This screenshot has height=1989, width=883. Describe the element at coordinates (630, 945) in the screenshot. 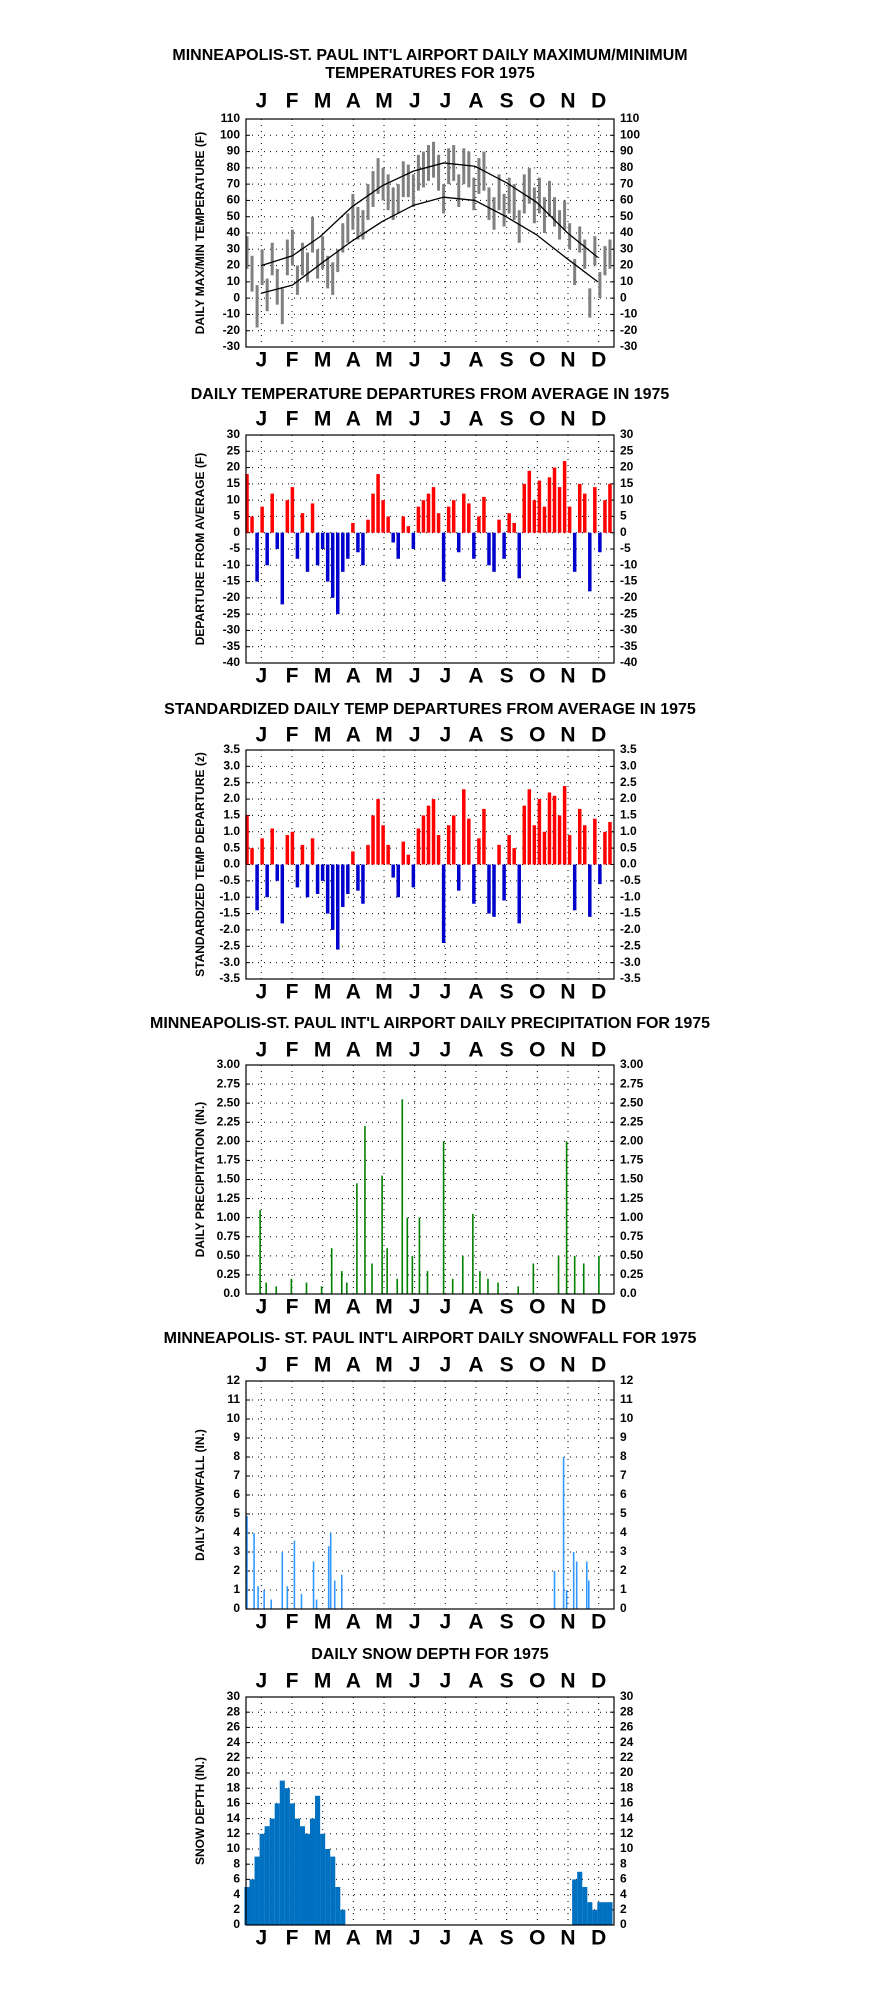

I see `y-tick-label-right: -2.5` at that location.